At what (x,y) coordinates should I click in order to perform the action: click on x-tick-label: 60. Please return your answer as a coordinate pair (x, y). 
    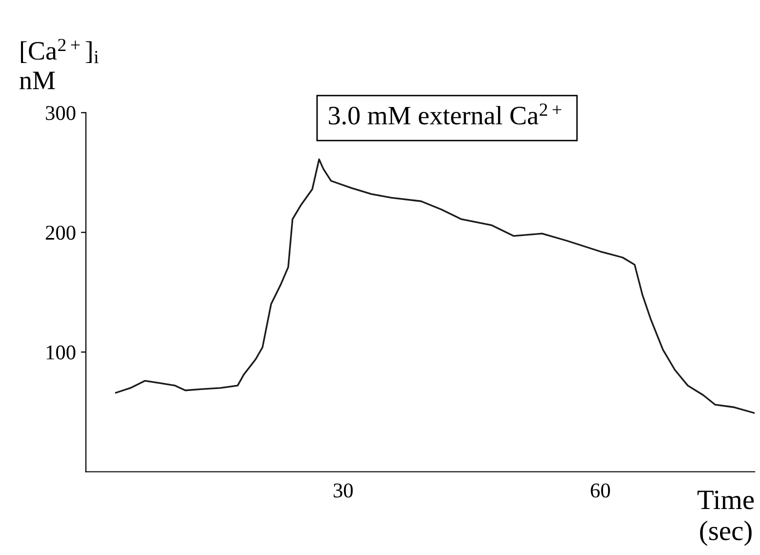
    Looking at the image, I should click on (600, 490).